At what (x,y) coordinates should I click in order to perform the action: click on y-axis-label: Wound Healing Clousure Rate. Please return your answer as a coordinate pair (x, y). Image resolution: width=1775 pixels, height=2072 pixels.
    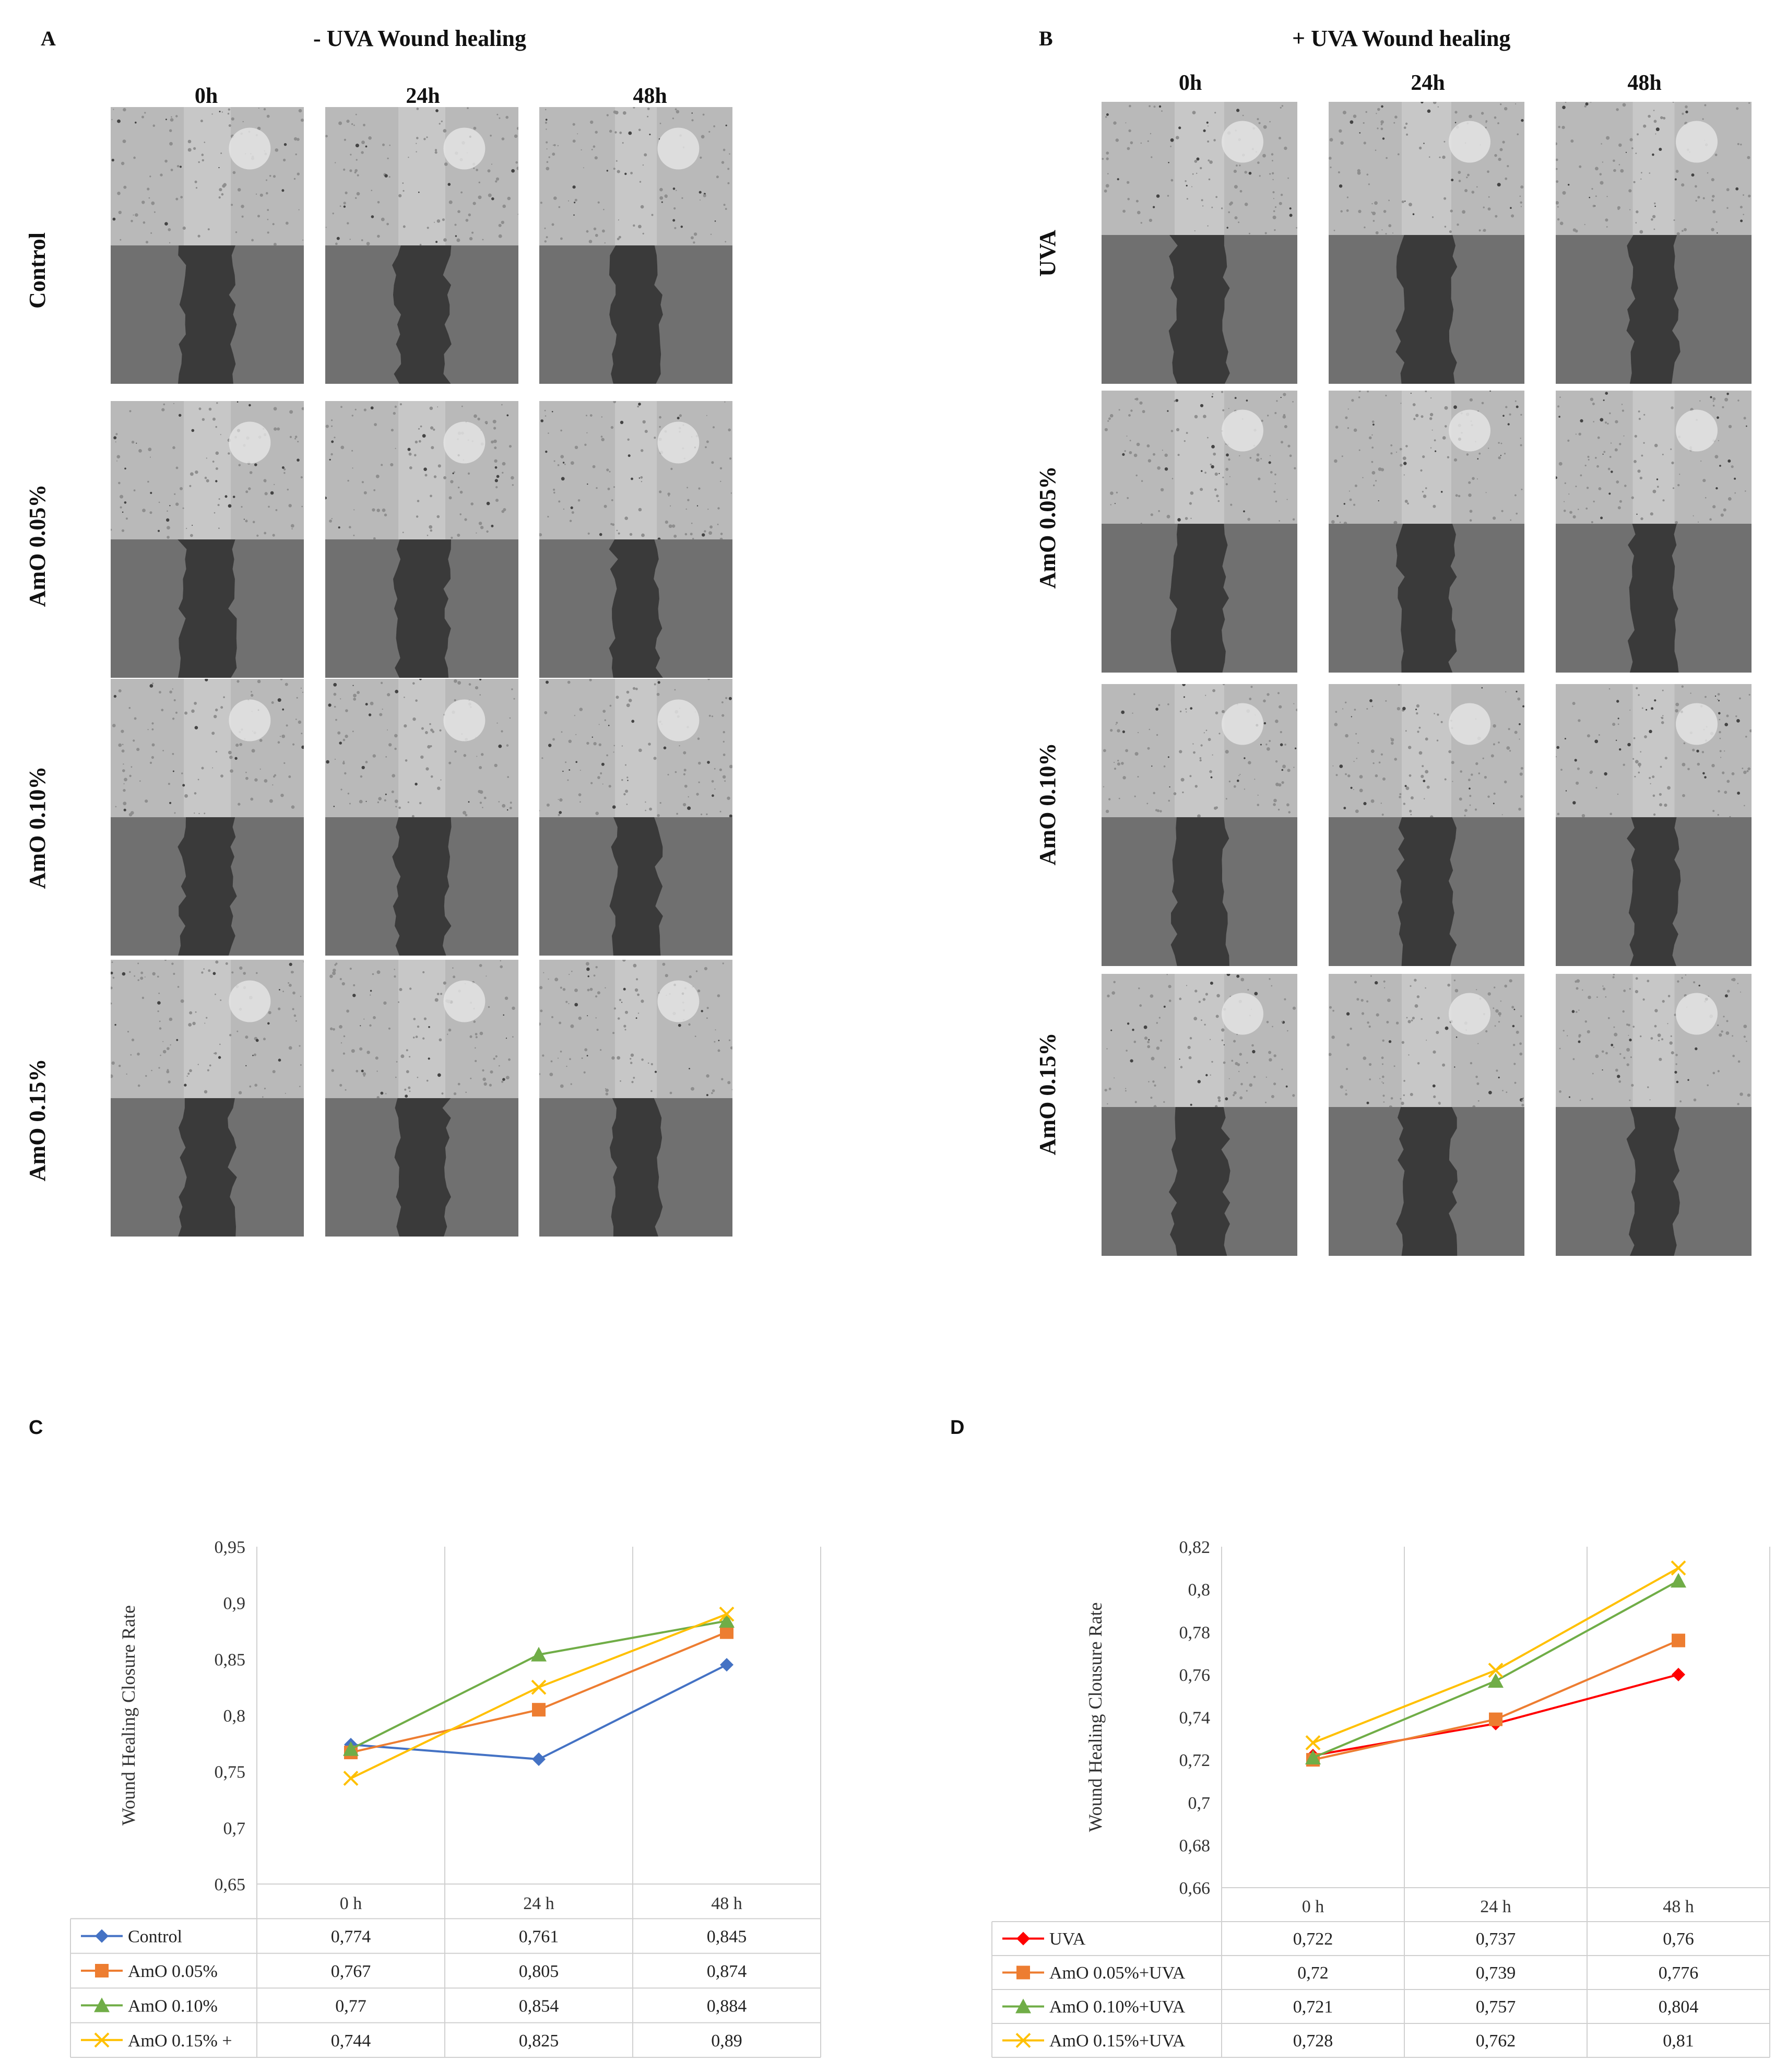
    Looking at the image, I should click on (1095, 1717).